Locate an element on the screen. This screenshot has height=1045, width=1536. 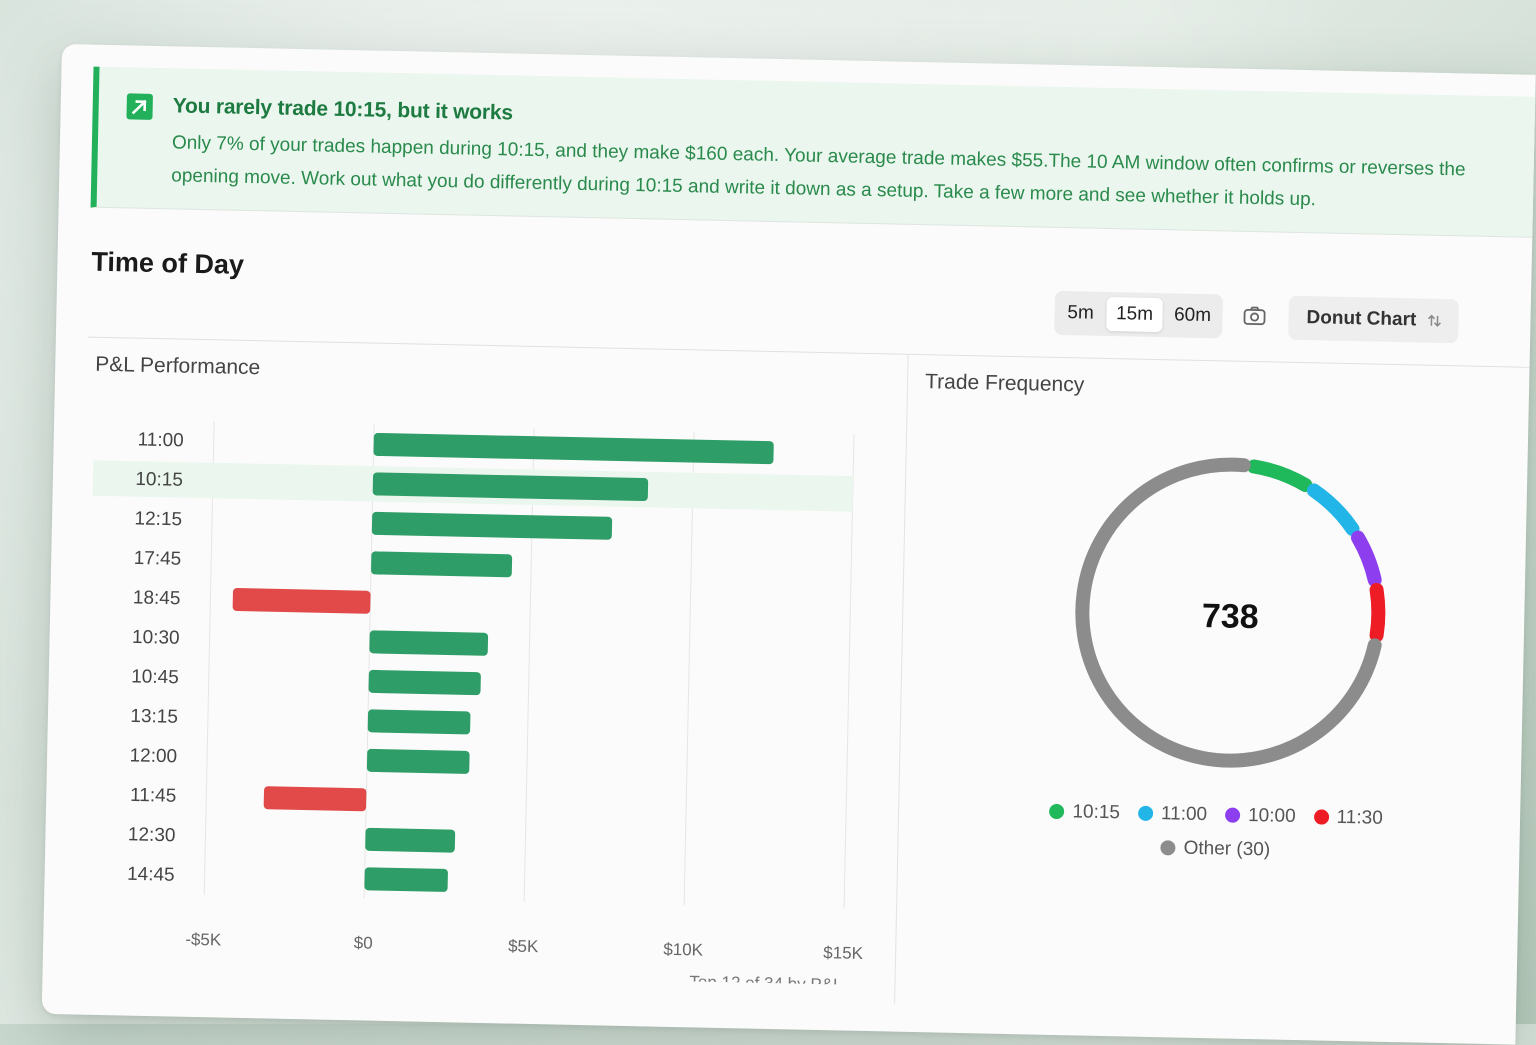
interval-selector: 5m 15m 60m is located at coordinates (1139, 314).